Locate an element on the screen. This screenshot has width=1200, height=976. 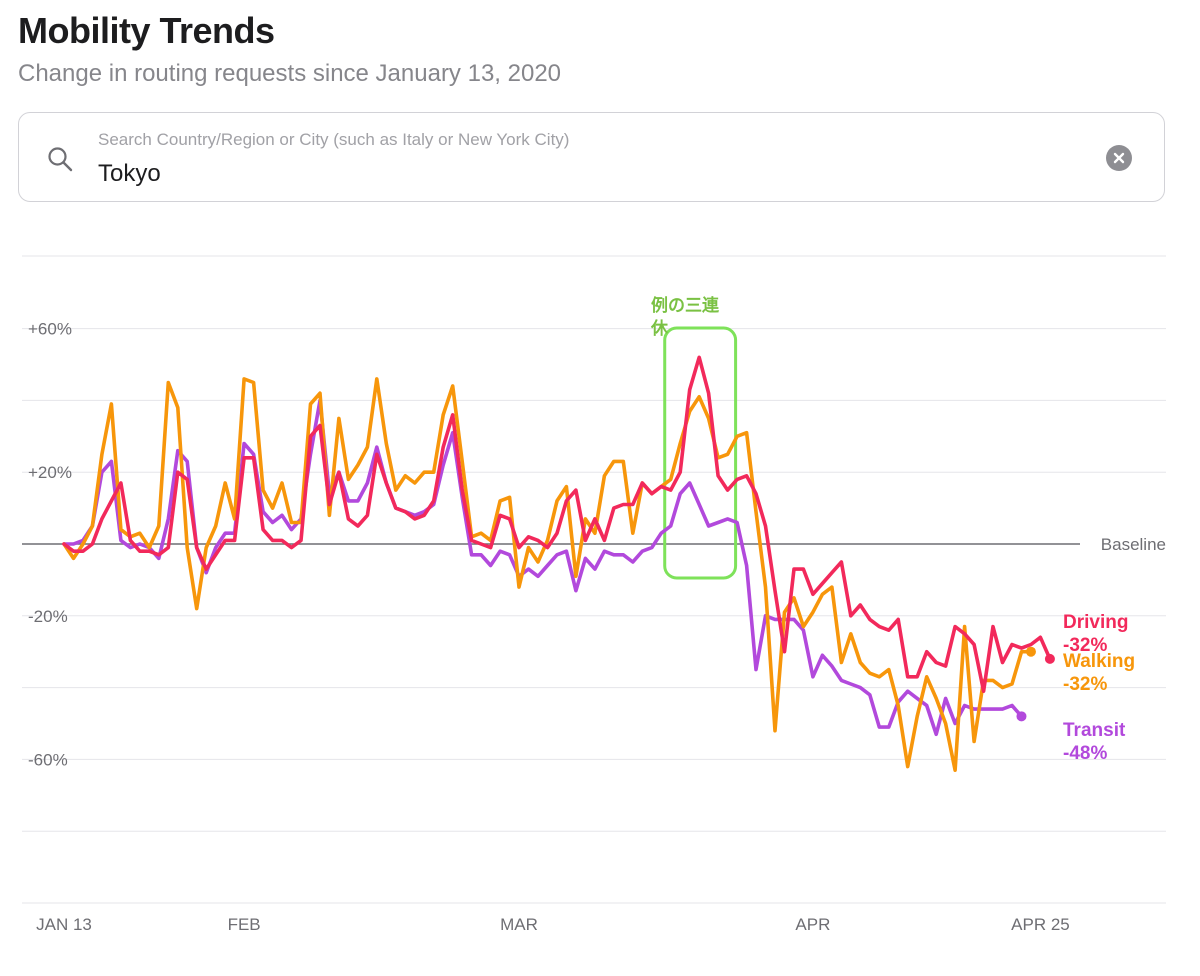
series-label-walking: Walking is located at coordinates (1099, 661).